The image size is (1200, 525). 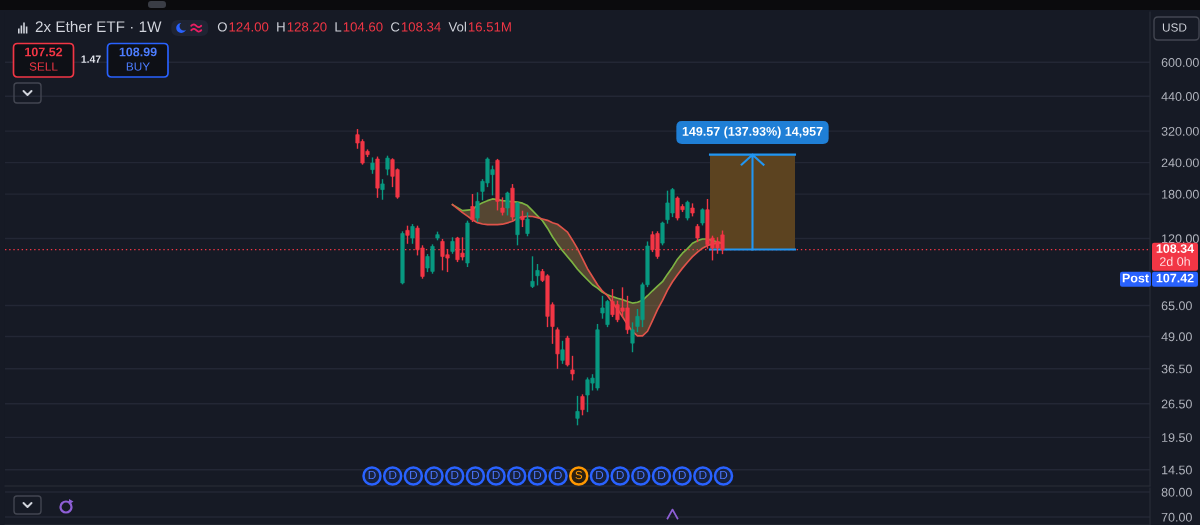 What do you see at coordinates (752, 132) in the screenshot?
I see `band-label: 149.57 (137.93%) 14,957` at bounding box center [752, 132].